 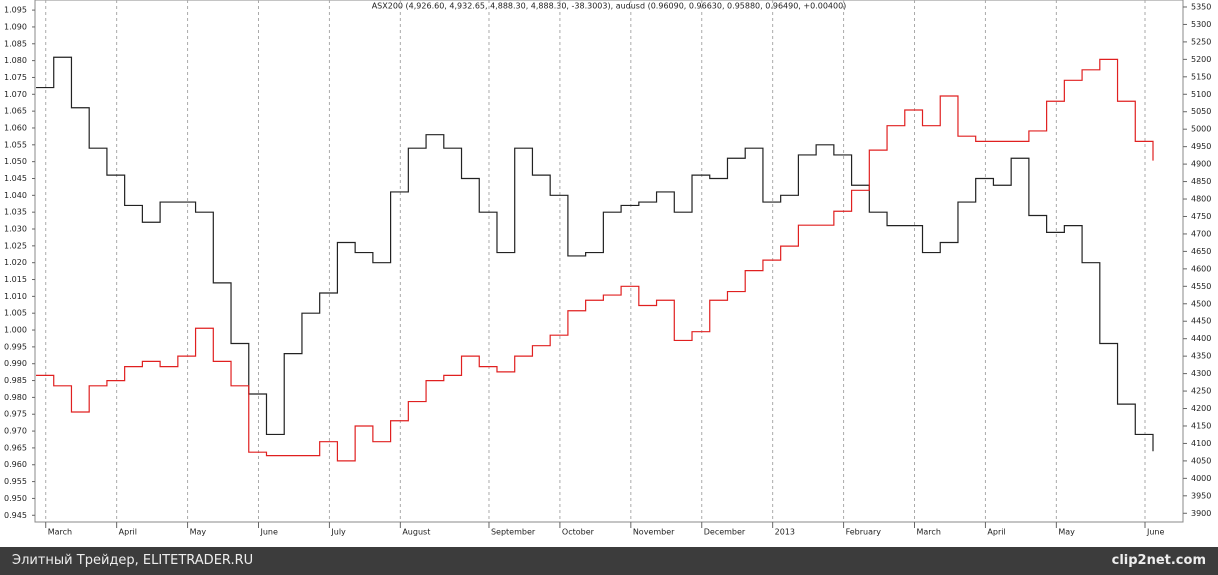 I want to click on x-tick-label: February, so click(x=864, y=532).